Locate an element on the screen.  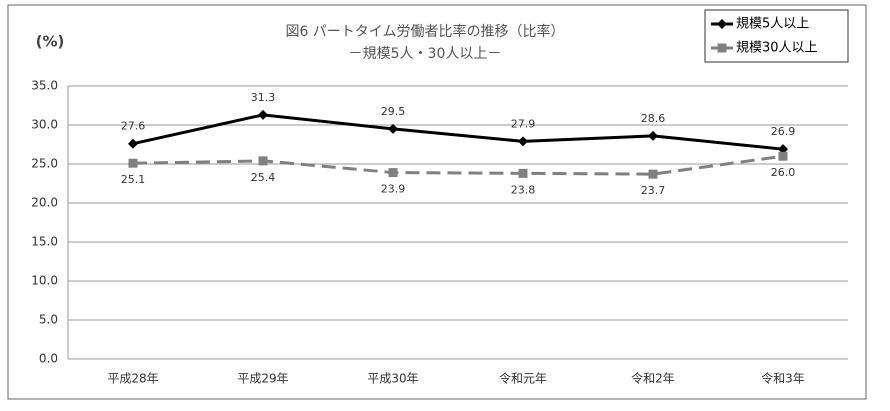
y-tick-label: 5.0 is located at coordinates (48, 320).